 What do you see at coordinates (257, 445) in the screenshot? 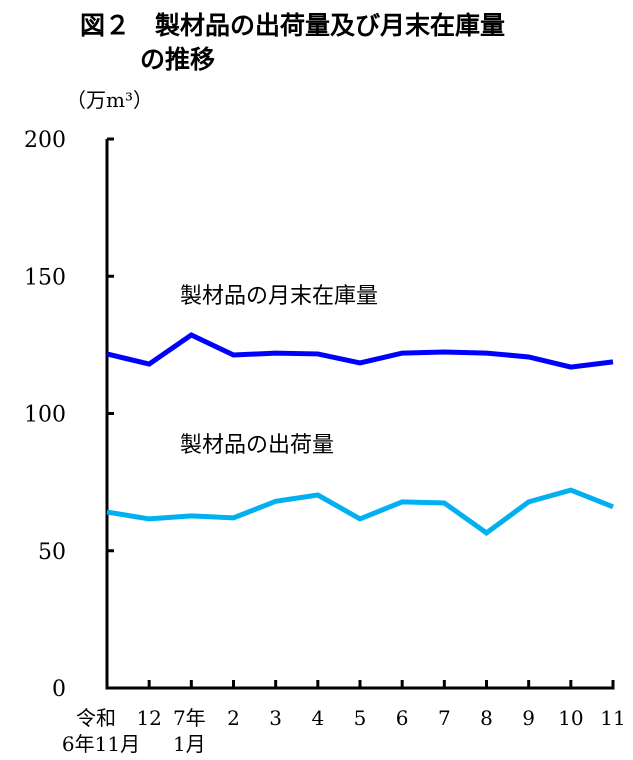
I see `series-label-2: 製材品の出荷量` at bounding box center [257, 445].